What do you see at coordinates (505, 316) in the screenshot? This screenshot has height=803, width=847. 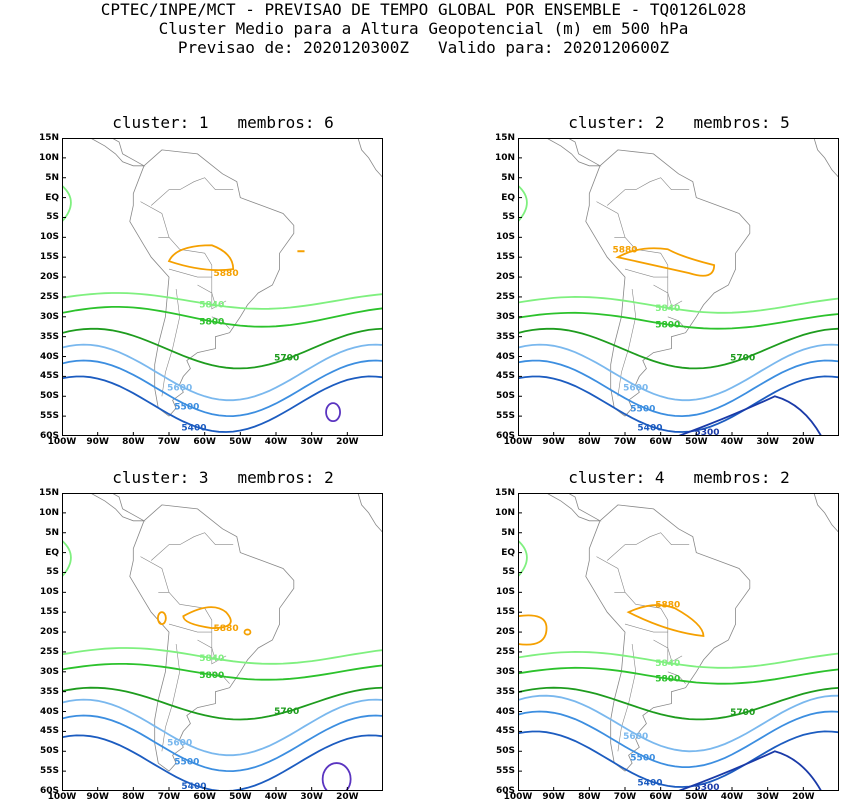 I see `lat-tick-label: 30S` at bounding box center [505, 316].